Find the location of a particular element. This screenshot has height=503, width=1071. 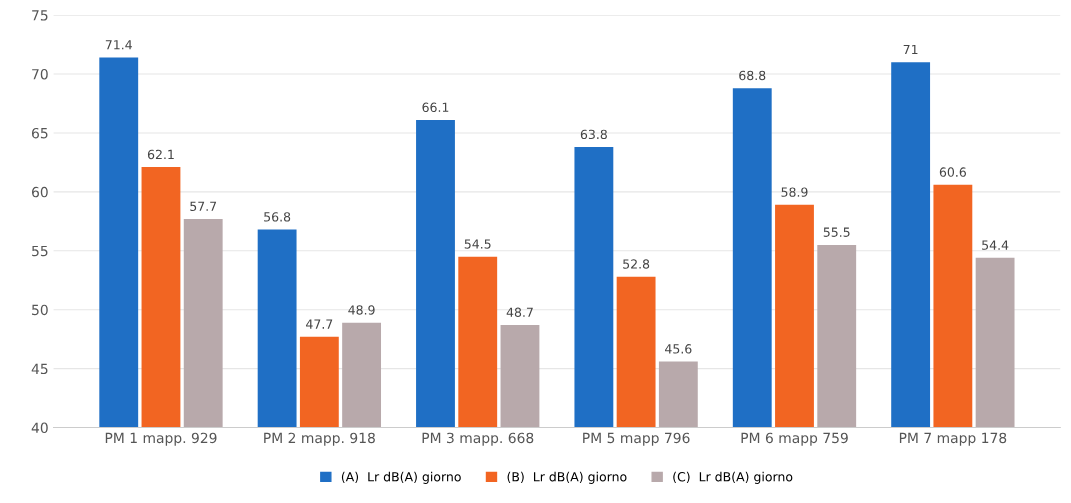

y-tick-label: 60 is located at coordinates (39, 192).